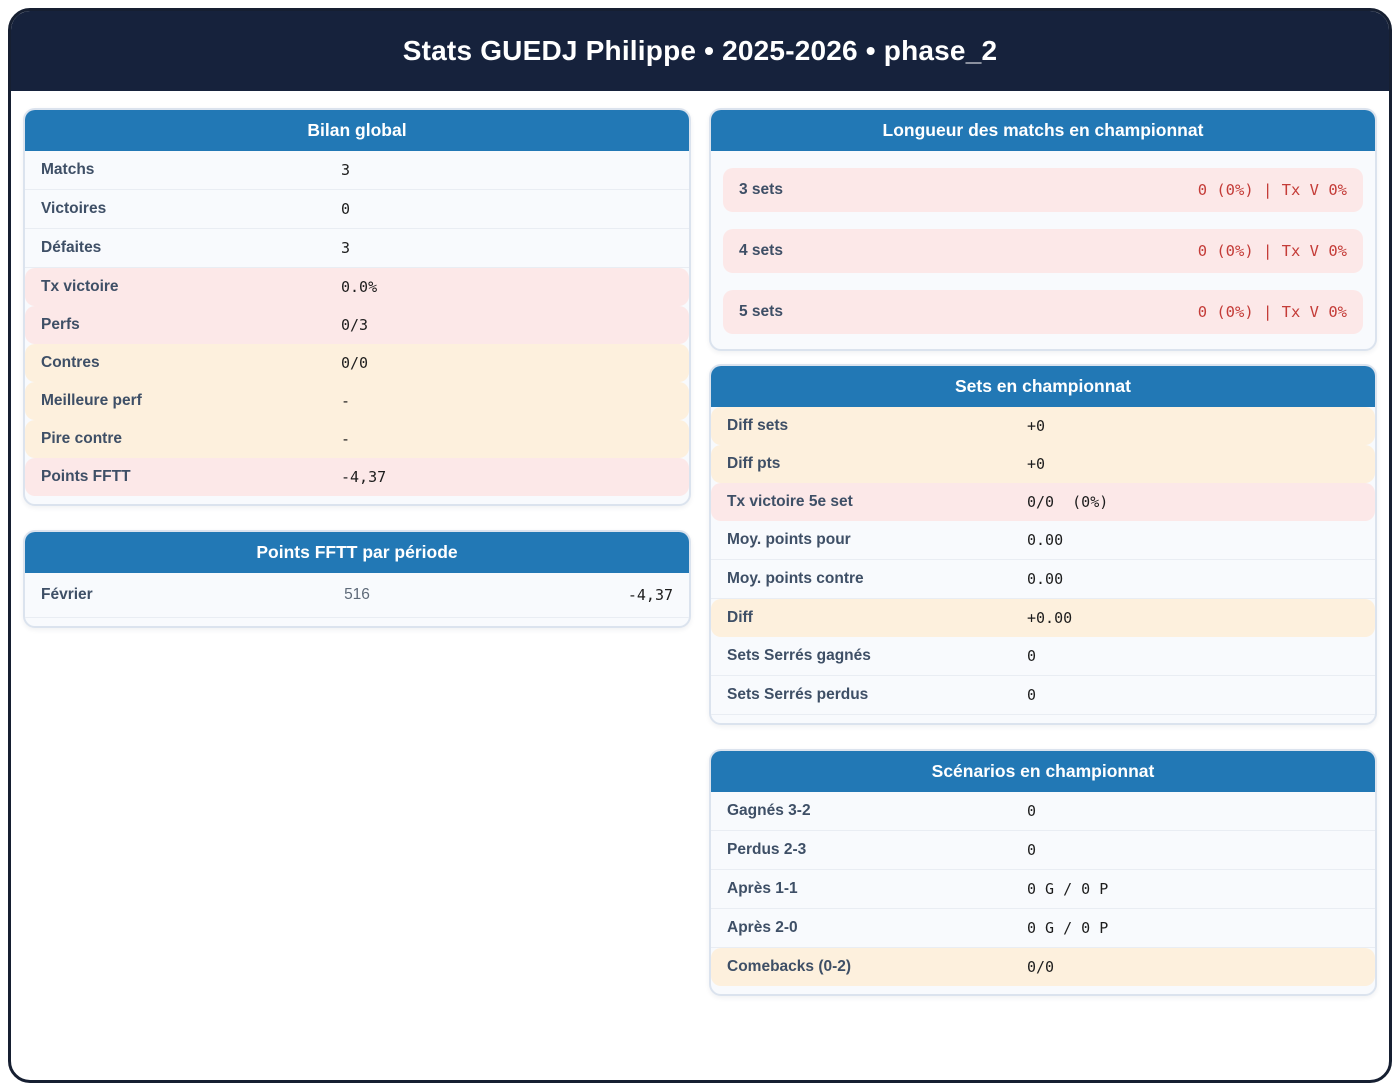 The width and height of the screenshot is (1400, 1091). Describe the element at coordinates (1068, 502) in the screenshot. I see `row-value: 0/0 (0%)` at that location.